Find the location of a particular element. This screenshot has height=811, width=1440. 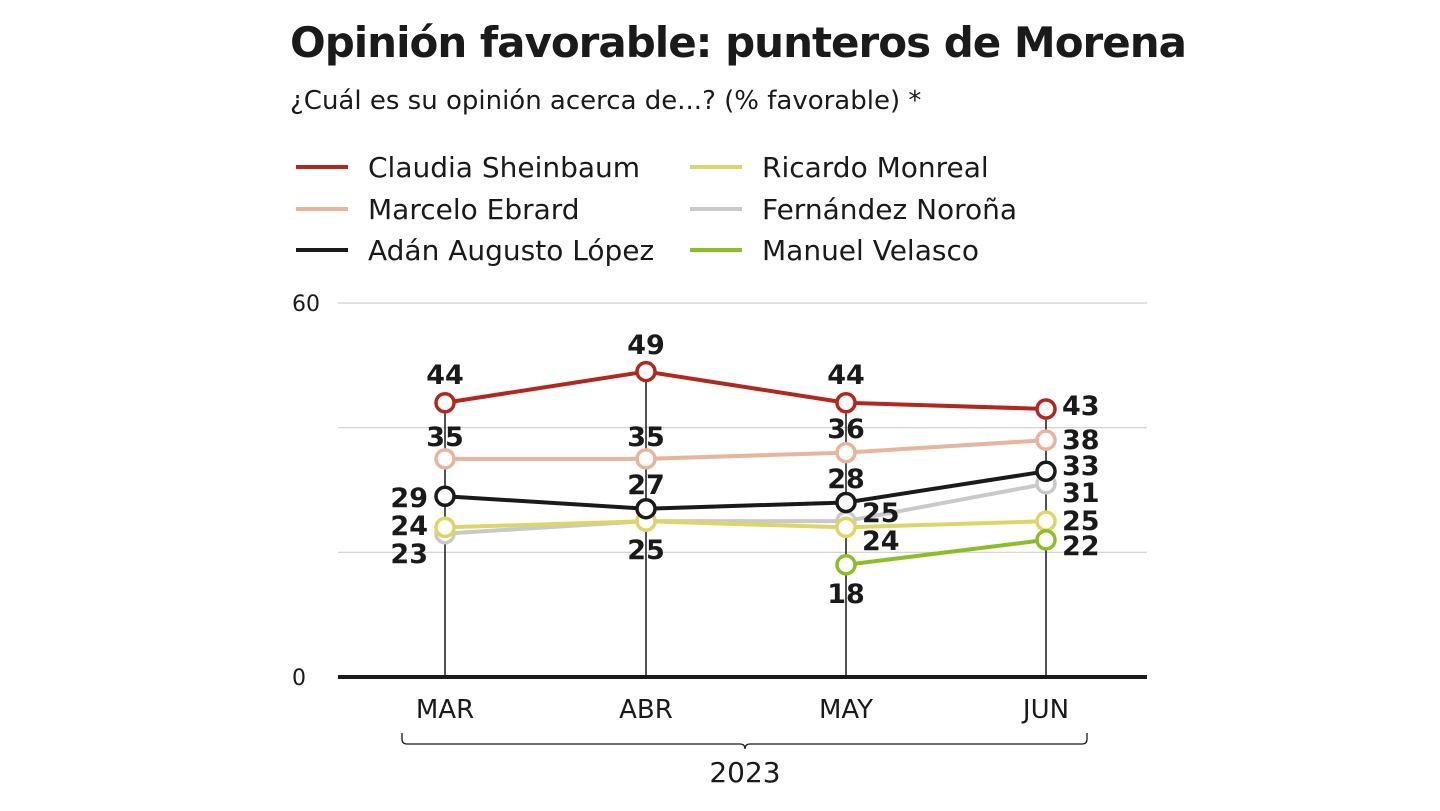

value-label: 49 is located at coordinates (646, 345).